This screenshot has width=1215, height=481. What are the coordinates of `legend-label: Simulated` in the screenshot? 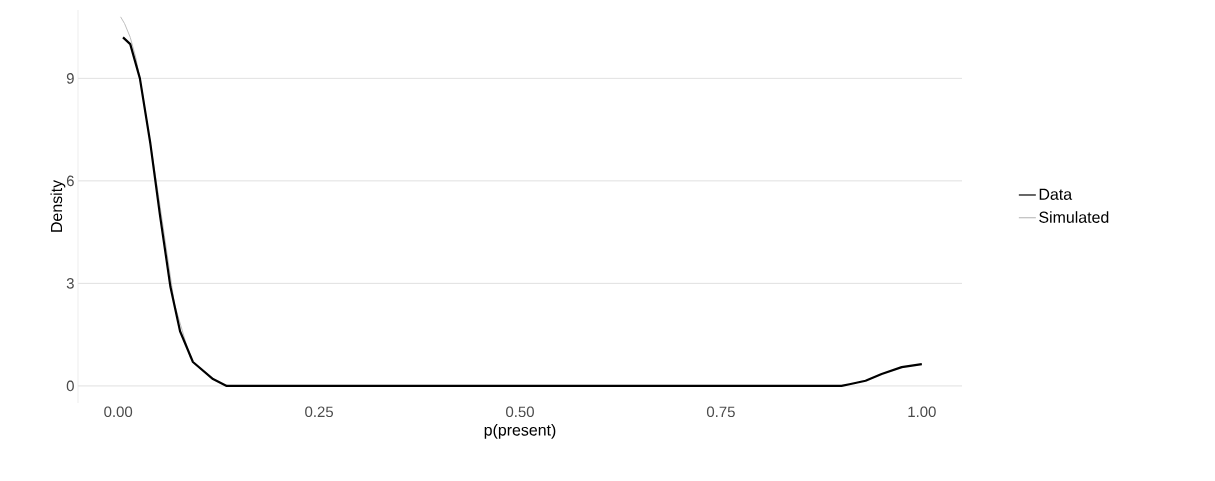 It's located at (1074, 217).